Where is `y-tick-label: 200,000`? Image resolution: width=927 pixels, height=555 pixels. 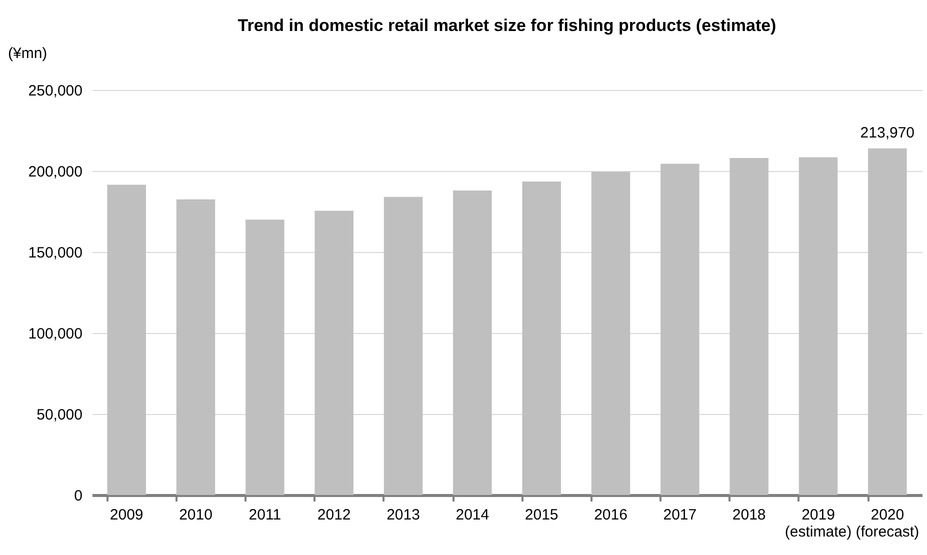 y-tick-label: 200,000 is located at coordinates (55, 172).